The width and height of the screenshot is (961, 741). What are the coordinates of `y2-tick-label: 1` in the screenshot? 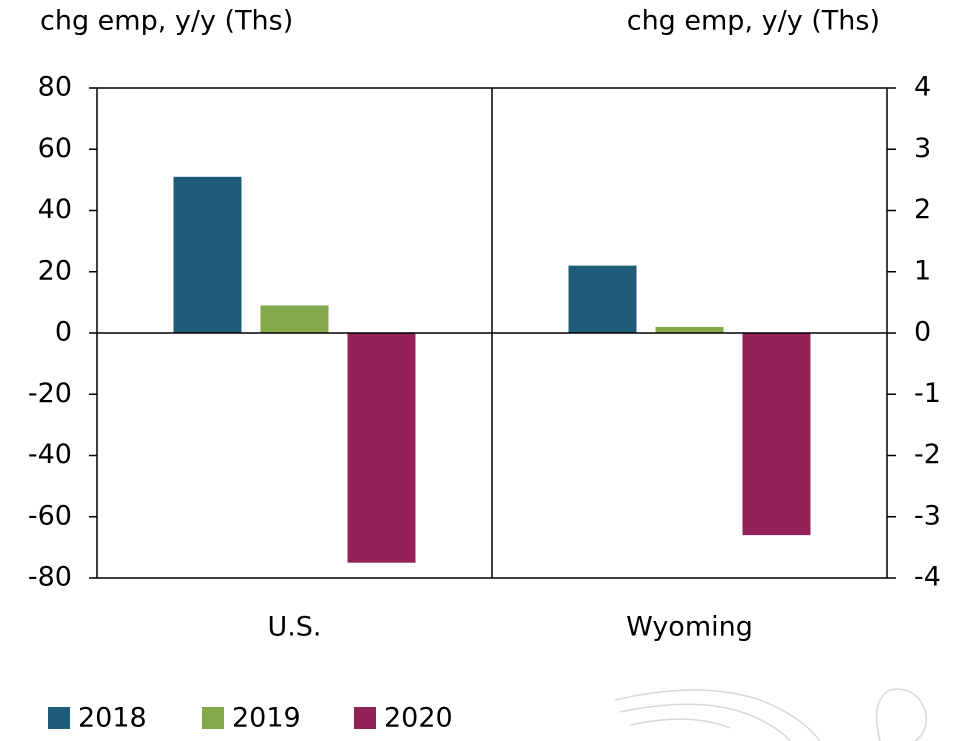 It's located at (922, 270).